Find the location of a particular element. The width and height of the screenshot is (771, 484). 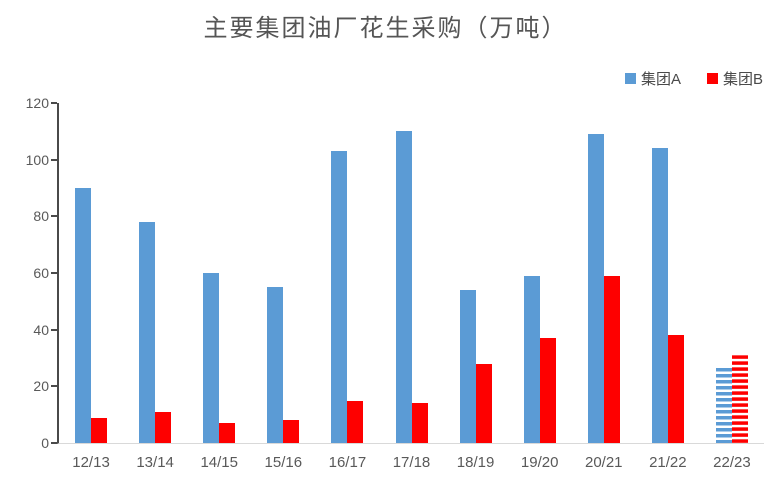

legend-item-series-a: 集团A is located at coordinates (652, 78).